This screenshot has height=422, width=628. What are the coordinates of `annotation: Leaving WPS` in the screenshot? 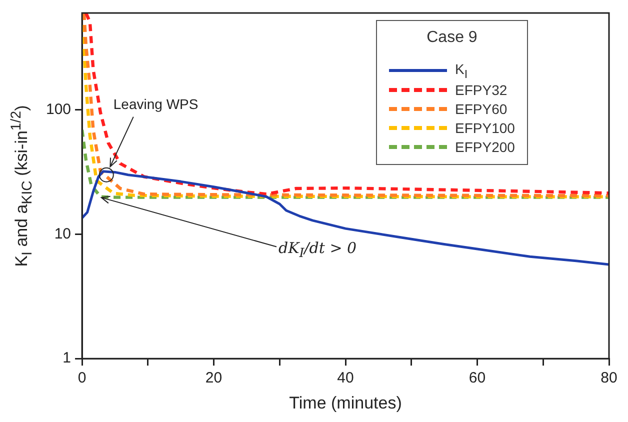 It's located at (155, 104).